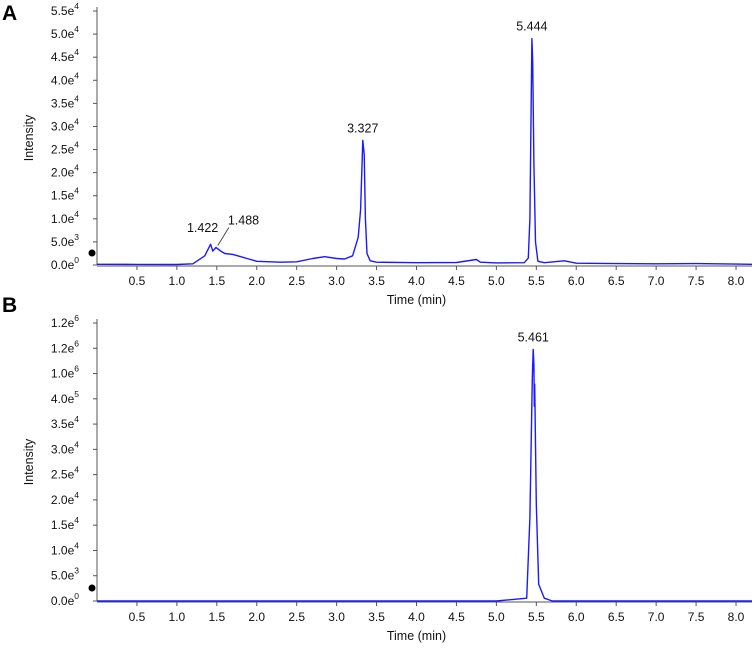 This screenshot has height=649, width=754. What do you see at coordinates (65, 397) in the screenshot?
I see `y-tick-label: 4.0e5` at bounding box center [65, 397].